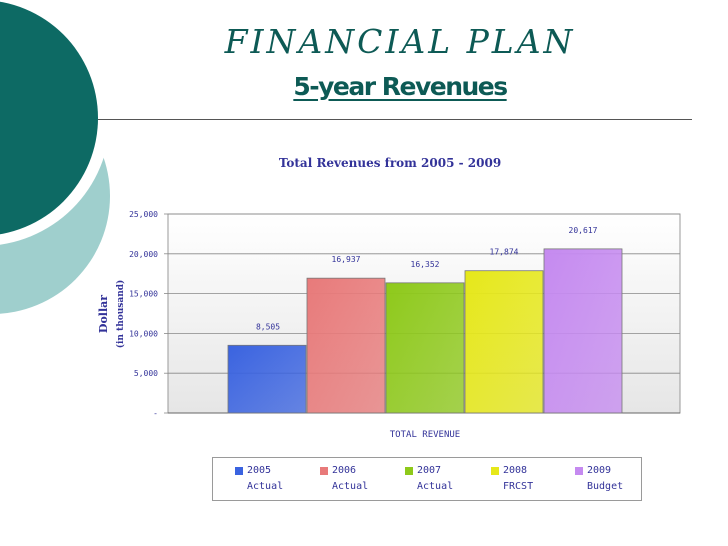 The width and height of the screenshot is (728, 546). What do you see at coordinates (267, 379) in the screenshot?
I see `bar-2005` at bounding box center [267, 379].